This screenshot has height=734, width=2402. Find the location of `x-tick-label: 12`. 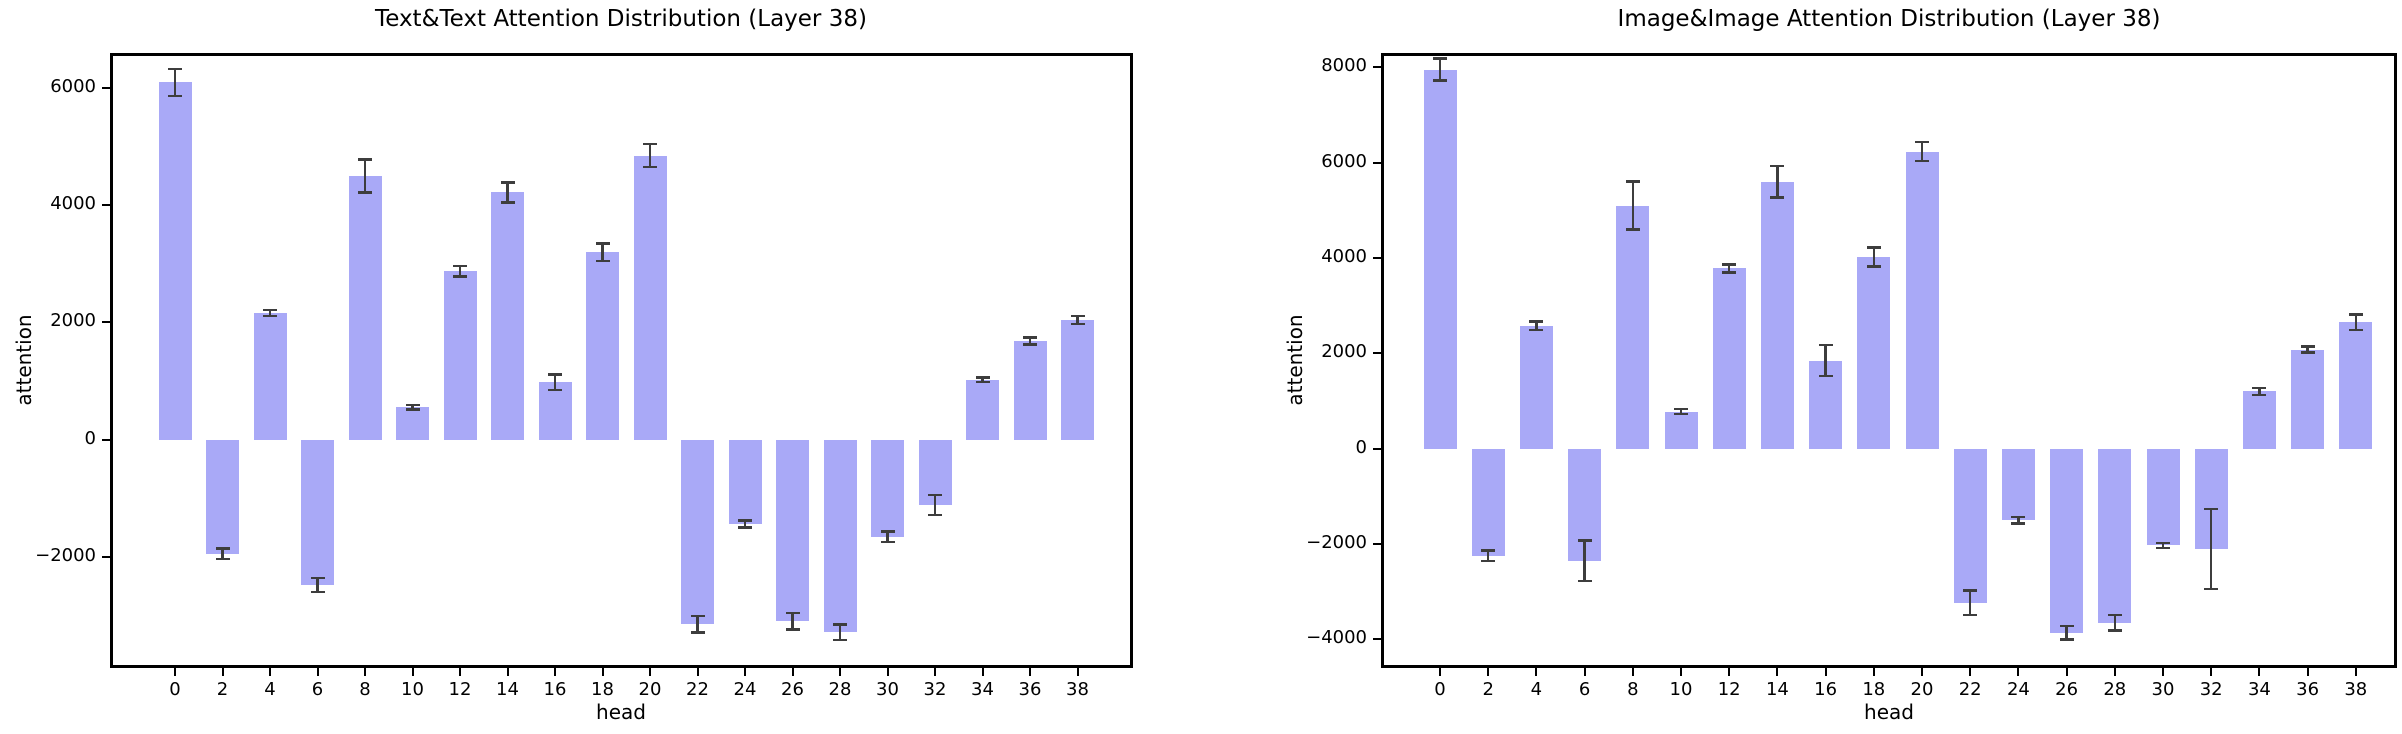

x-tick-label: 12 is located at coordinates (460, 689).